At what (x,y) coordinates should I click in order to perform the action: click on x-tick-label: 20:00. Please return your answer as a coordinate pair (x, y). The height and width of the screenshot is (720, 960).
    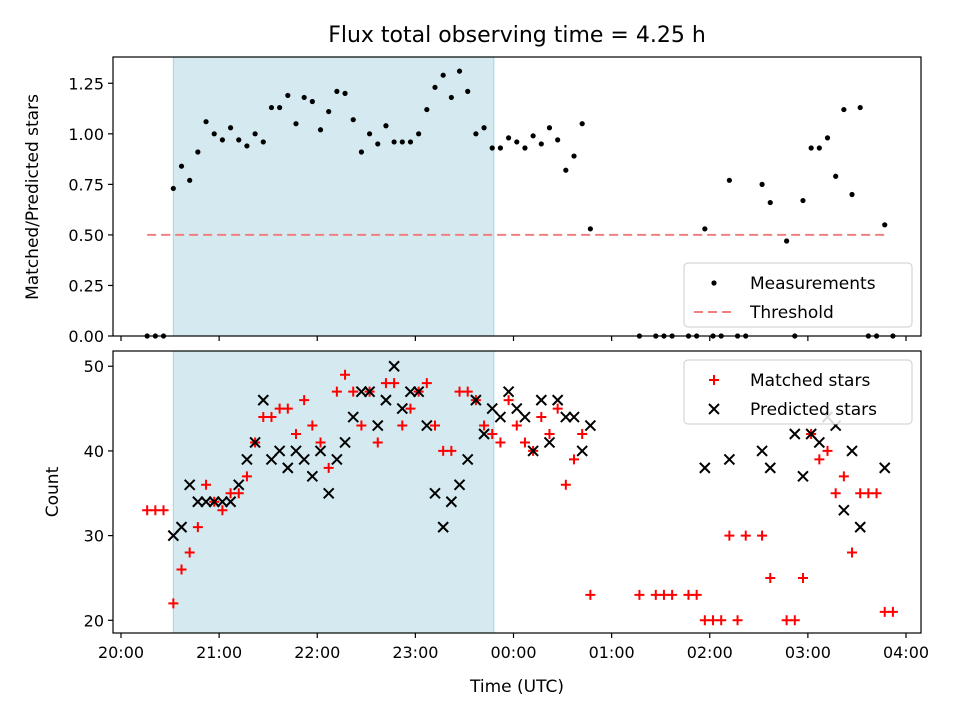
    Looking at the image, I should click on (121, 652).